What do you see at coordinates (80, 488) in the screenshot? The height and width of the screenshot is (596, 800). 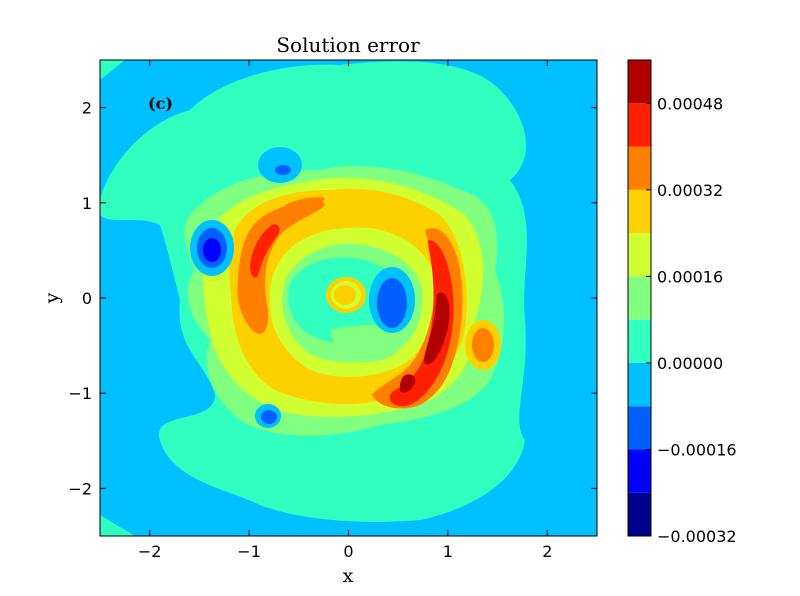 I see `y-tick-label: −2` at bounding box center [80, 488].